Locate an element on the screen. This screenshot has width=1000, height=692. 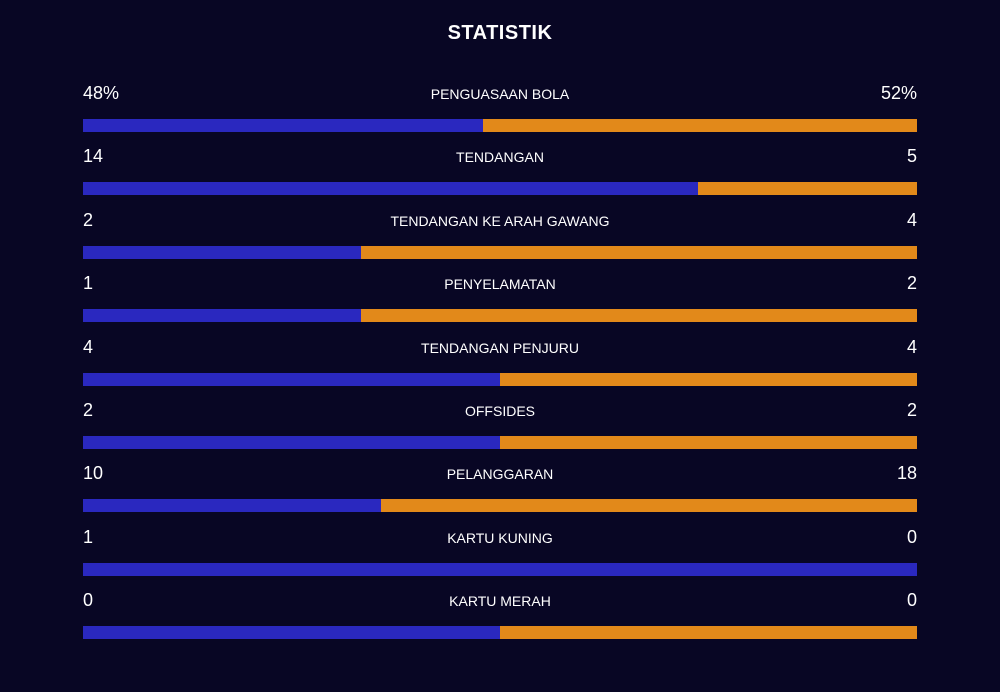
stat-row: 0 KARTU MERAH 0 is located at coordinates (500, 618).